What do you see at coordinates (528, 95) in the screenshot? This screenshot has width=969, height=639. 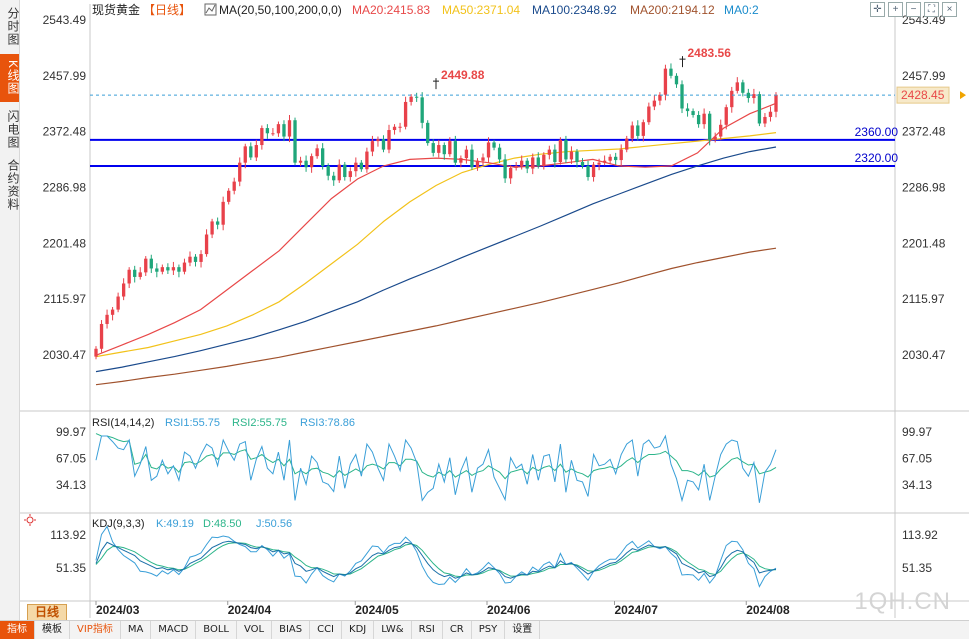 I see `last-price-group: 2428.45` at bounding box center [528, 95].